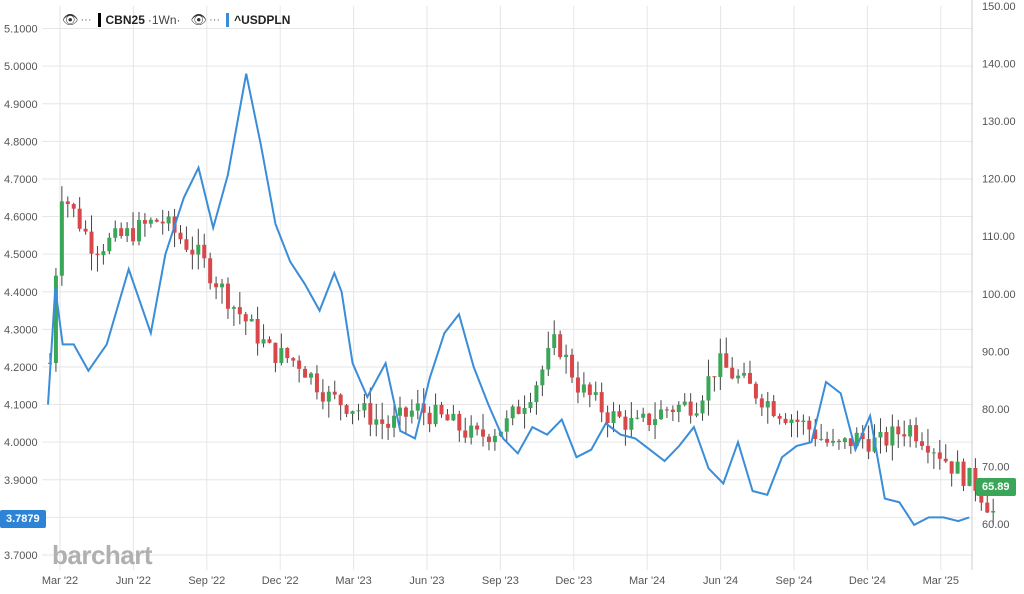 The image size is (1024, 594). What do you see at coordinates (794, 581) in the screenshot?
I see `x-tick-label: Sep '24` at bounding box center [794, 581].